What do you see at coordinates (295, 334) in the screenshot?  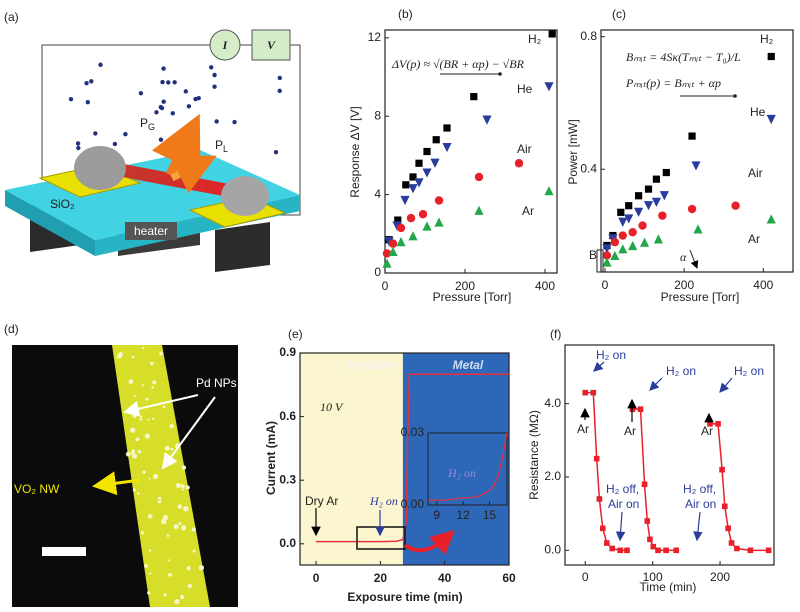 I see `panel-label: (e)` at bounding box center [295, 334].